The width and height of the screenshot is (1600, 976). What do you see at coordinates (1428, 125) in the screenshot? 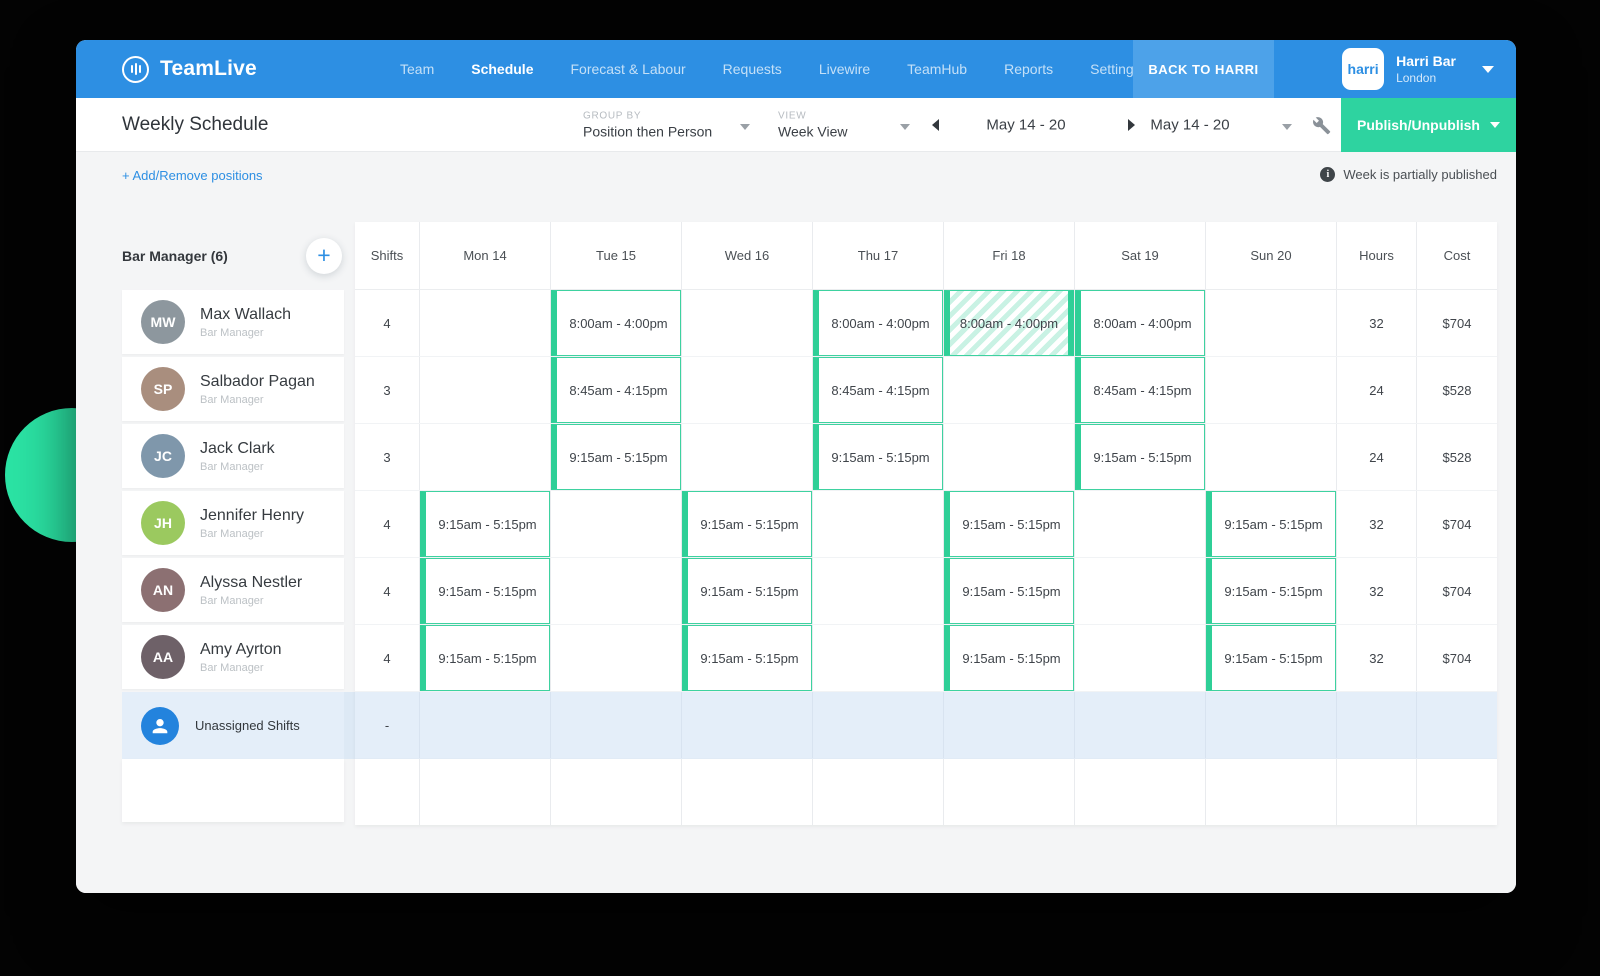
I see `publish-unpublish-button: Publish/Unpublish` at bounding box center [1428, 125].